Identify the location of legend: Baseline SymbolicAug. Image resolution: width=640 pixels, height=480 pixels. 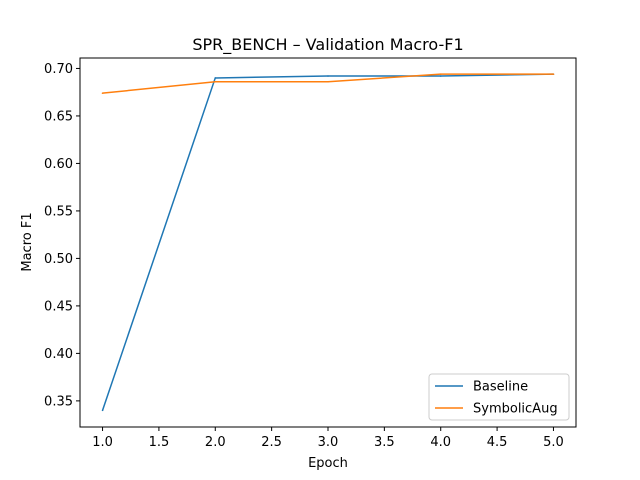
(499, 397).